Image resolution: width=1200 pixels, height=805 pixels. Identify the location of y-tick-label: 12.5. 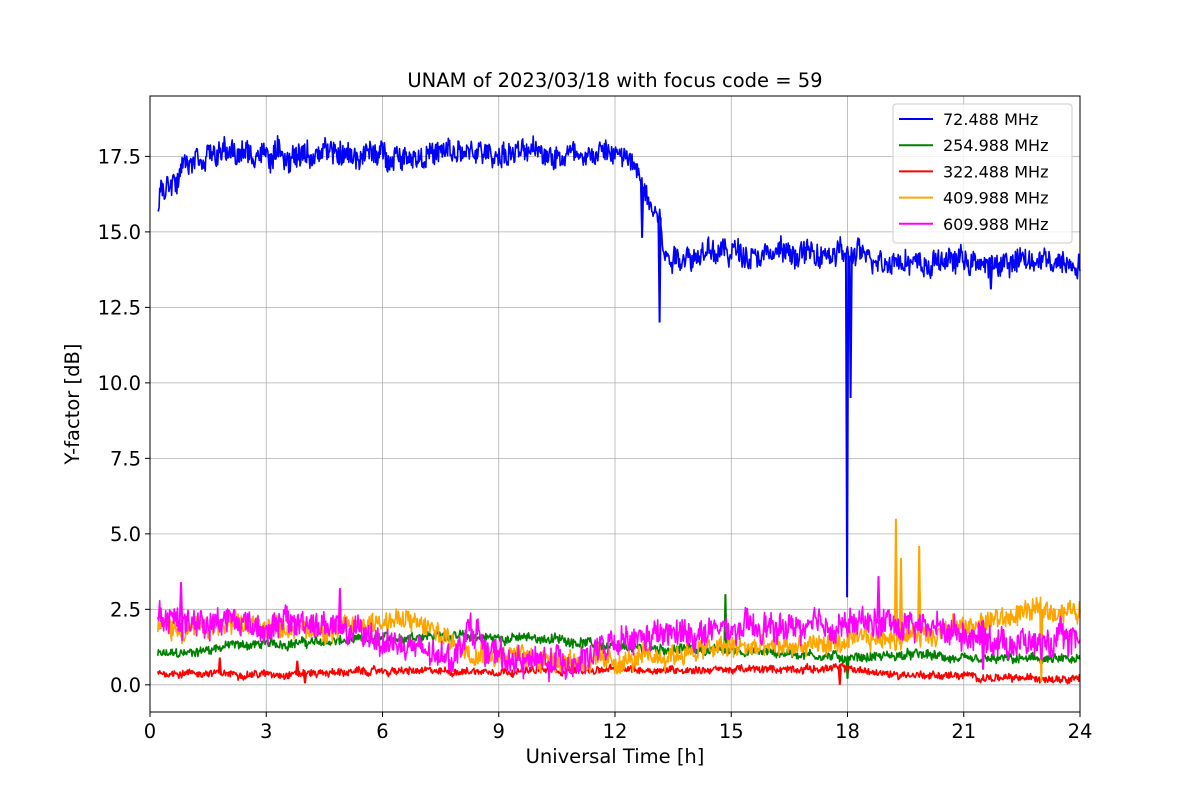
(119, 307).